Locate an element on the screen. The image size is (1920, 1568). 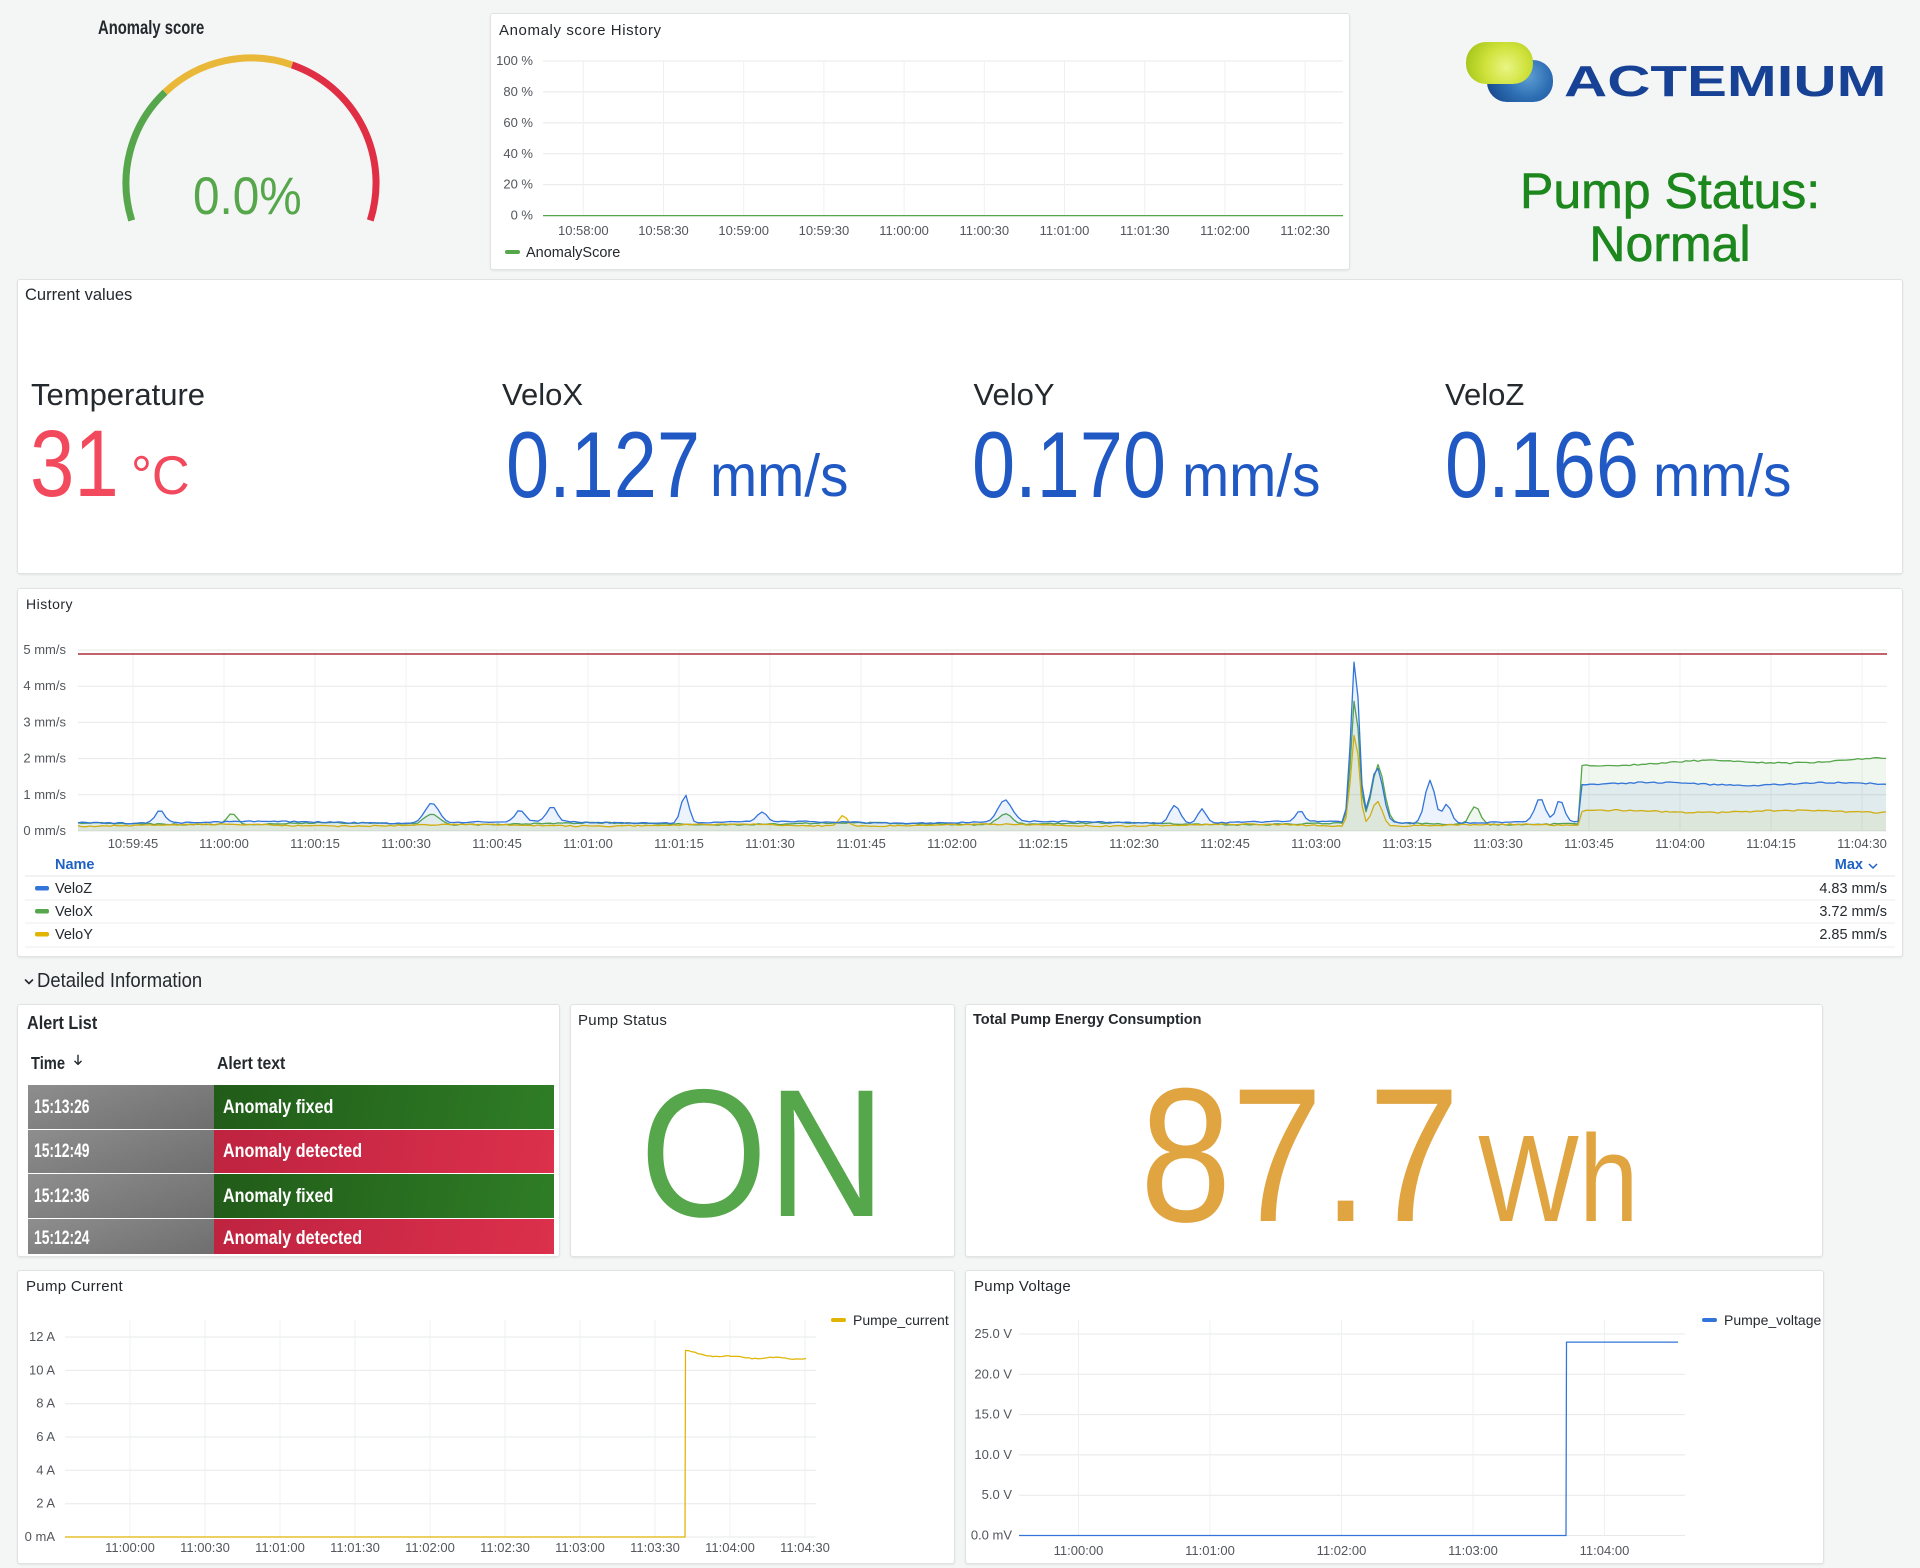
svg-text: 15.0 V is located at coordinates (993, 1414).